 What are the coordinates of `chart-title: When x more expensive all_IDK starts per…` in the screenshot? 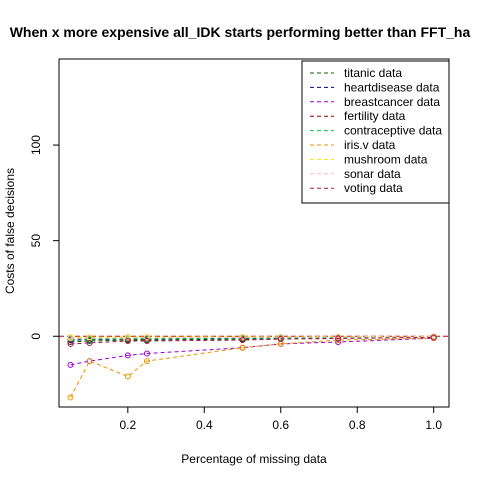 It's located at (240, 32).